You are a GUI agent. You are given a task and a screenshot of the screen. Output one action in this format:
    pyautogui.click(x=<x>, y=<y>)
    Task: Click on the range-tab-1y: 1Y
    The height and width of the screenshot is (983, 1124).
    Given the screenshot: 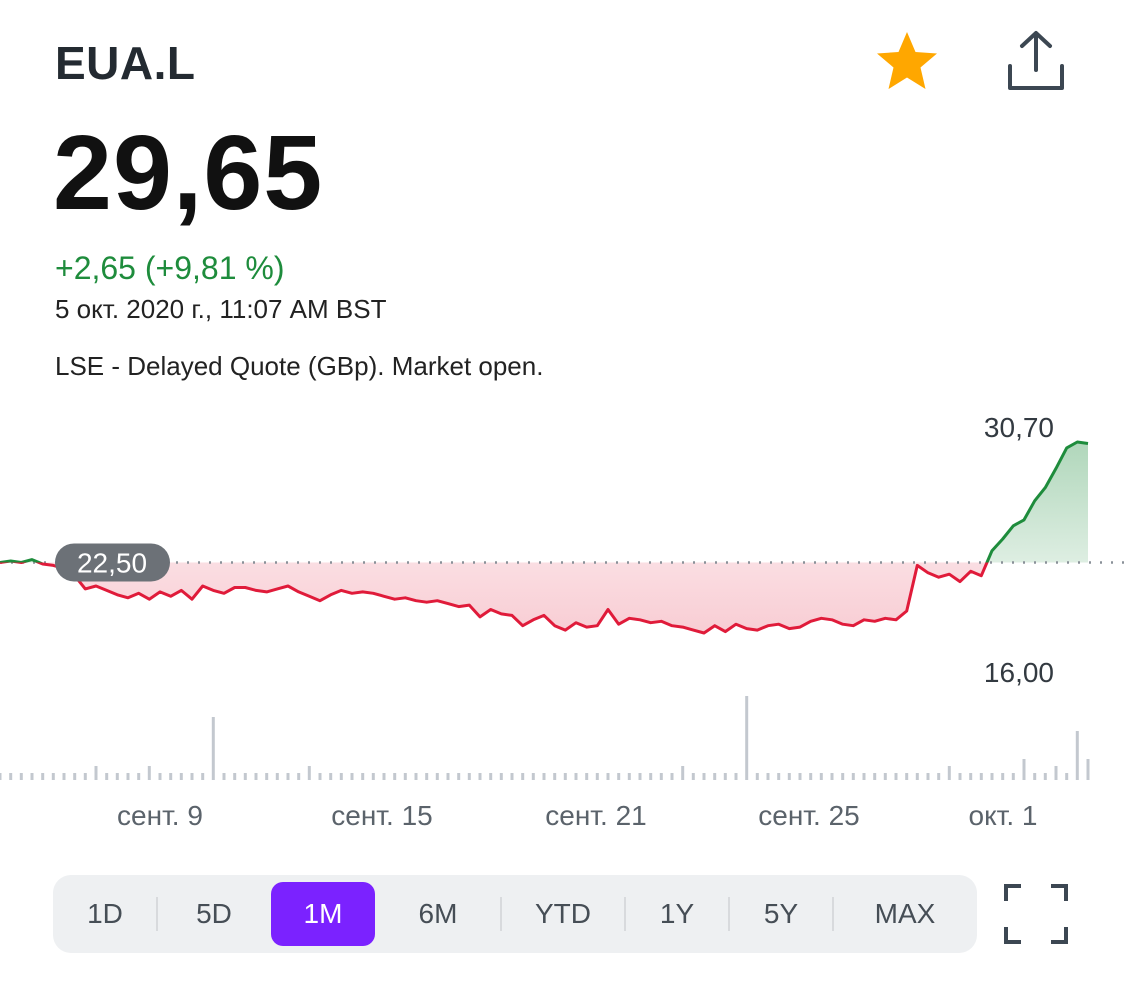 What is the action you would take?
    pyautogui.click(x=677, y=913)
    